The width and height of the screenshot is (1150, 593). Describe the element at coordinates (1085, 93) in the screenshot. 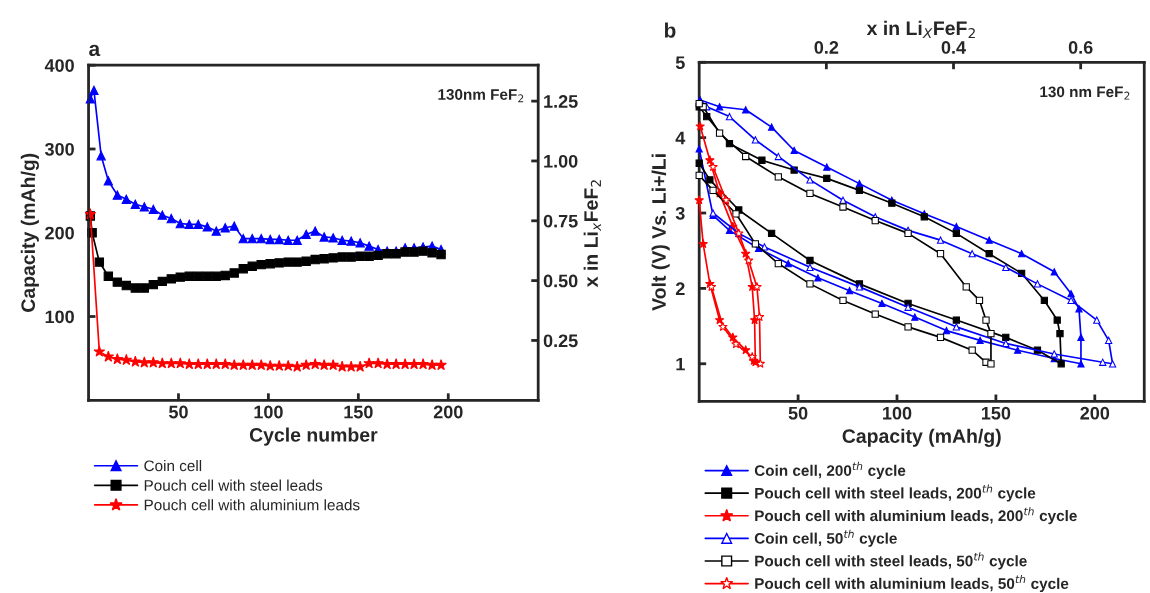

I see `annotation: 130 nm FeF$_{2}$` at that location.